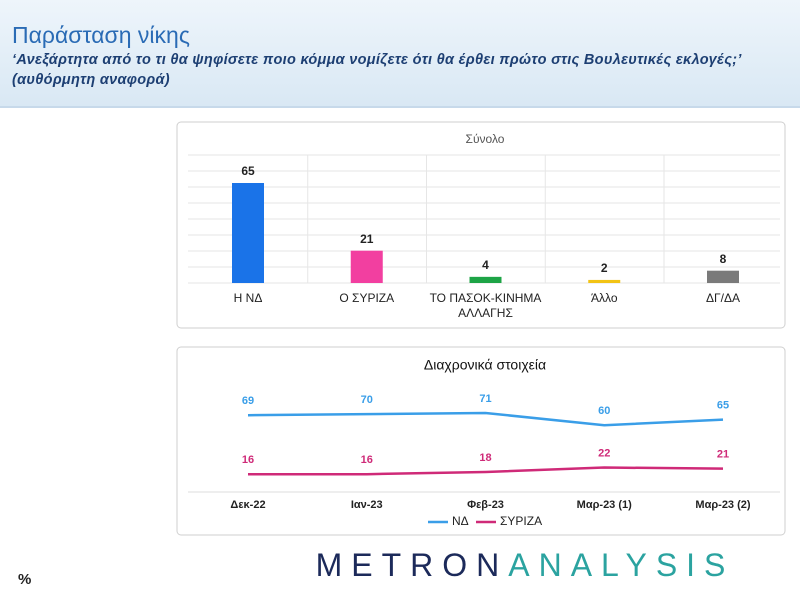 This screenshot has width=800, height=590. Describe the element at coordinates (485, 265) in the screenshot. I see `value-label: 4` at that location.